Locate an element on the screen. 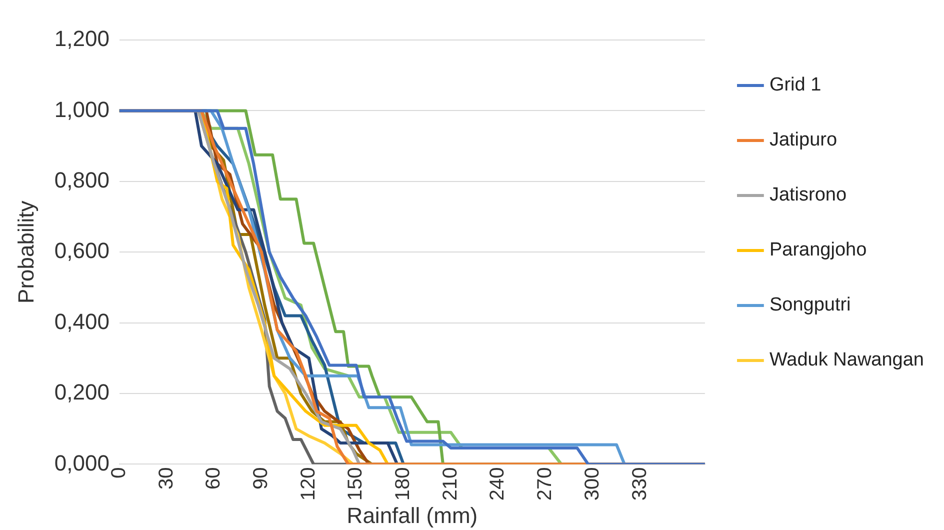 The width and height of the screenshot is (944, 530). legend-label: Parangjoho is located at coordinates (818, 250).